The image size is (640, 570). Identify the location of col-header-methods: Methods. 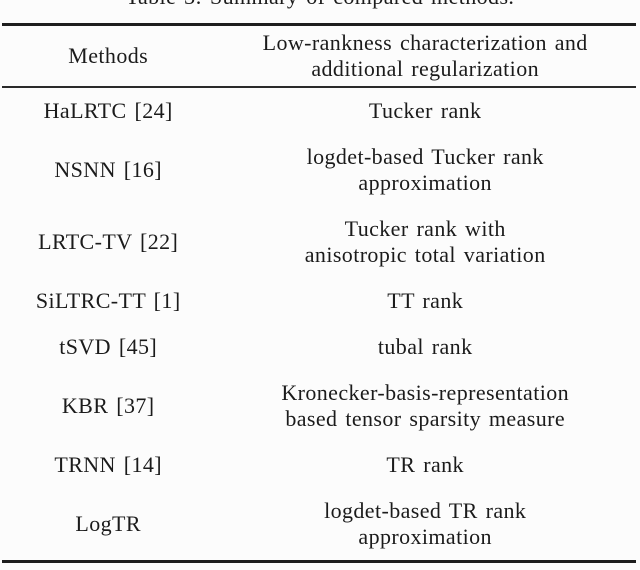
(108, 56).